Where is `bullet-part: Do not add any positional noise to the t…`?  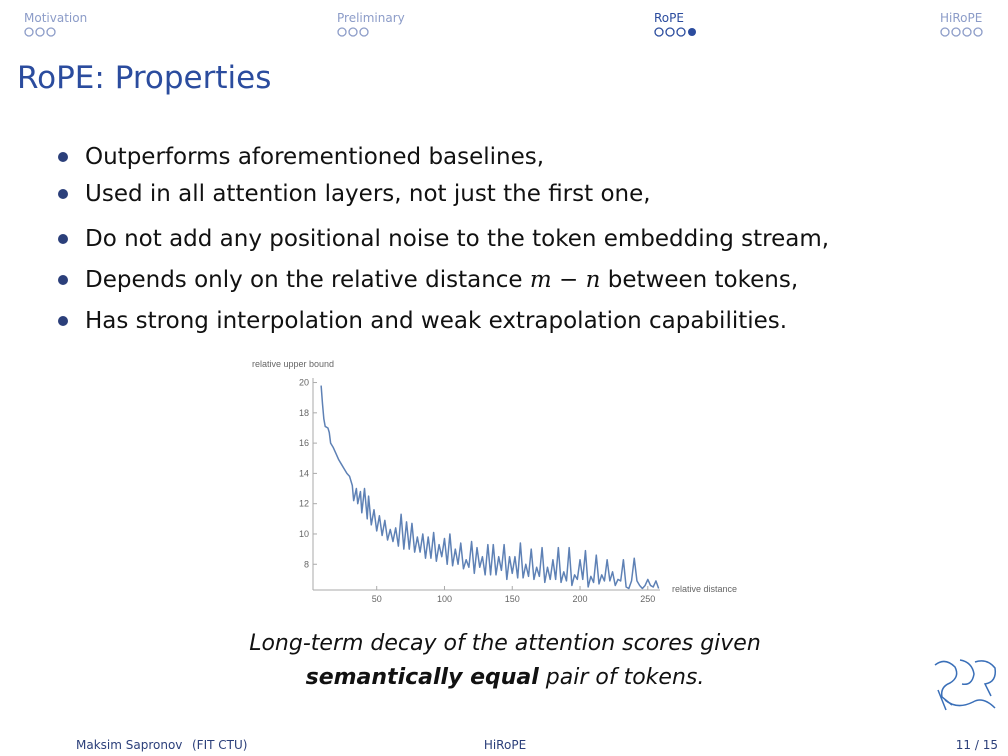 bullet-part: Do not add any positional noise to the t… is located at coordinates (457, 239).